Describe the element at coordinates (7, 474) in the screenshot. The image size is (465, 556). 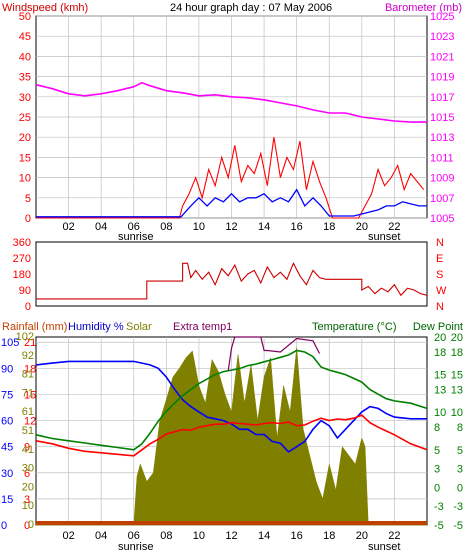
I see `humidity-ytick-label: 30` at that location.